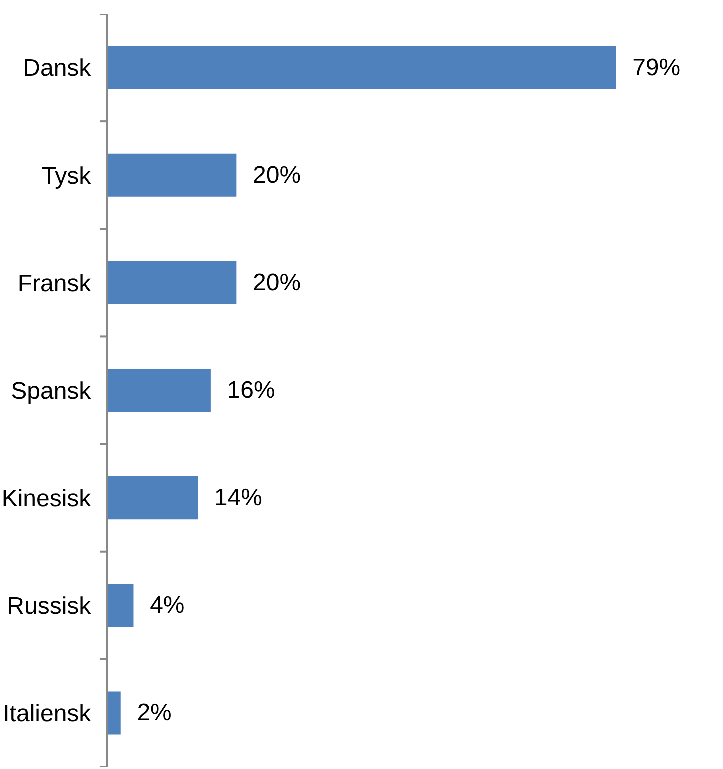 This screenshot has width=723, height=769. I want to click on data-label: 4%, so click(160, 606).